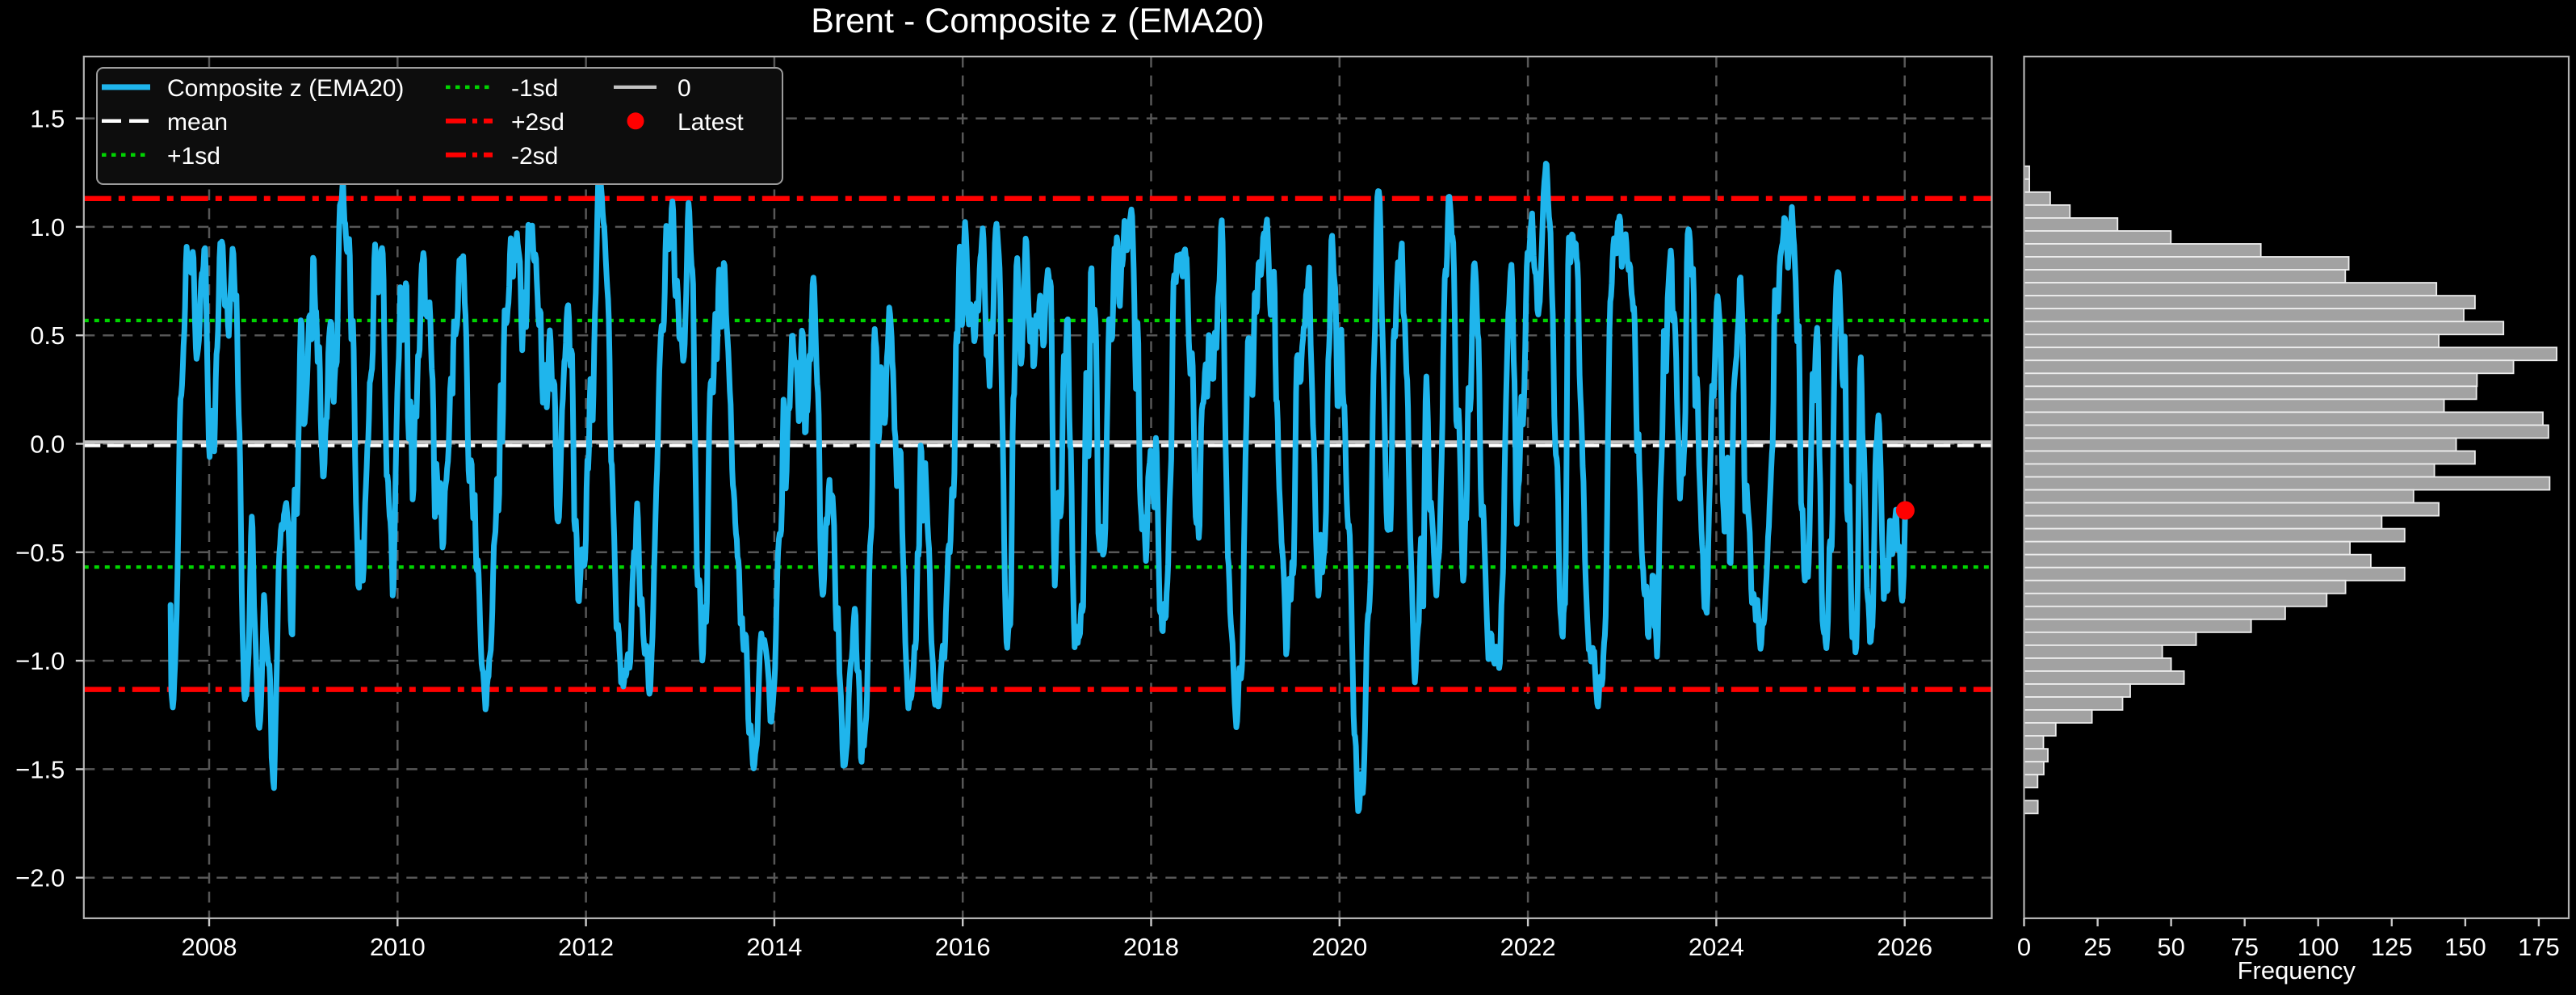 The height and width of the screenshot is (995, 2576). I want to click on svg-text: 150, so click(2465, 947).